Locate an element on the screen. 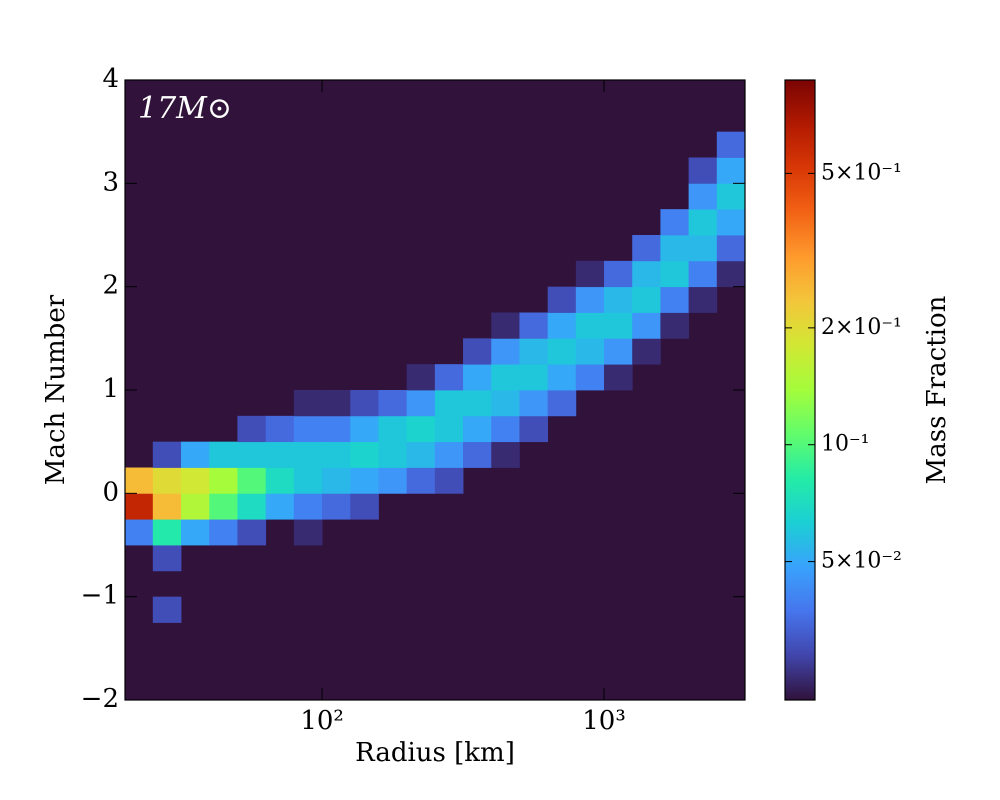  colorbar-tick-label: 5×10⁻² is located at coordinates (861, 561).